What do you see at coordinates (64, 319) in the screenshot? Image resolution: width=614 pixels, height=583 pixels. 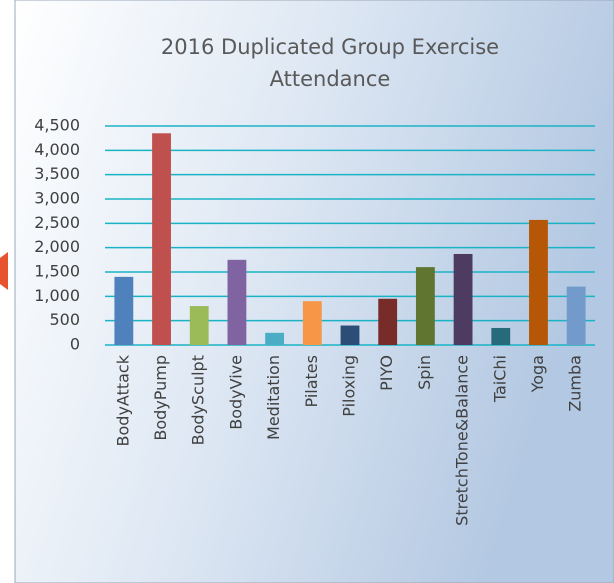 I see `y-tick-label: 500` at bounding box center [64, 319].